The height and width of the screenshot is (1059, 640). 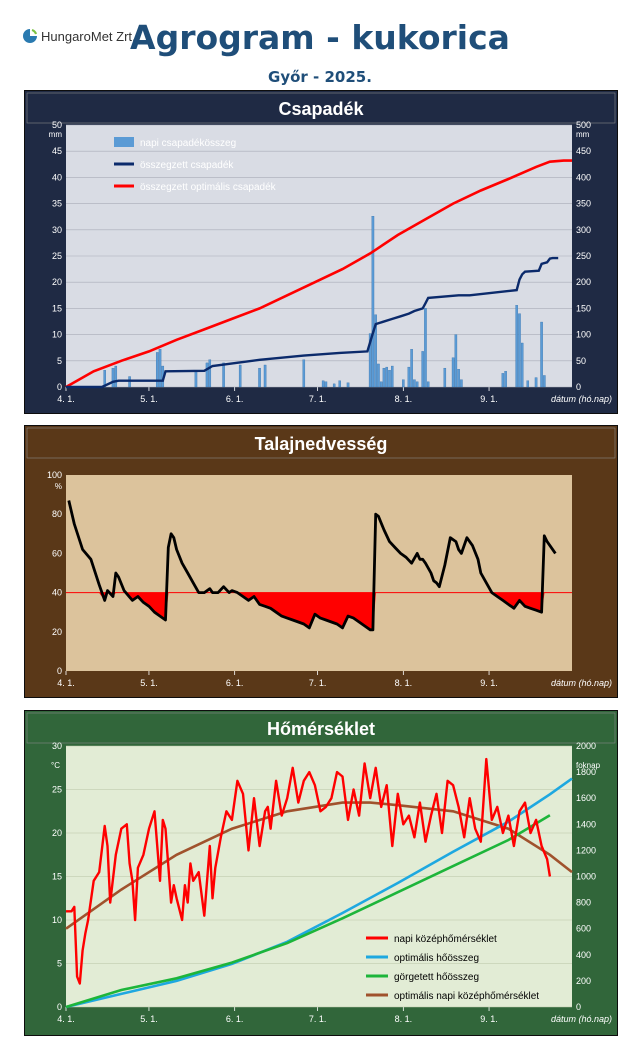 What do you see at coordinates (588, 765) in the screenshot?
I see `y-unit-right: foknap` at bounding box center [588, 765].